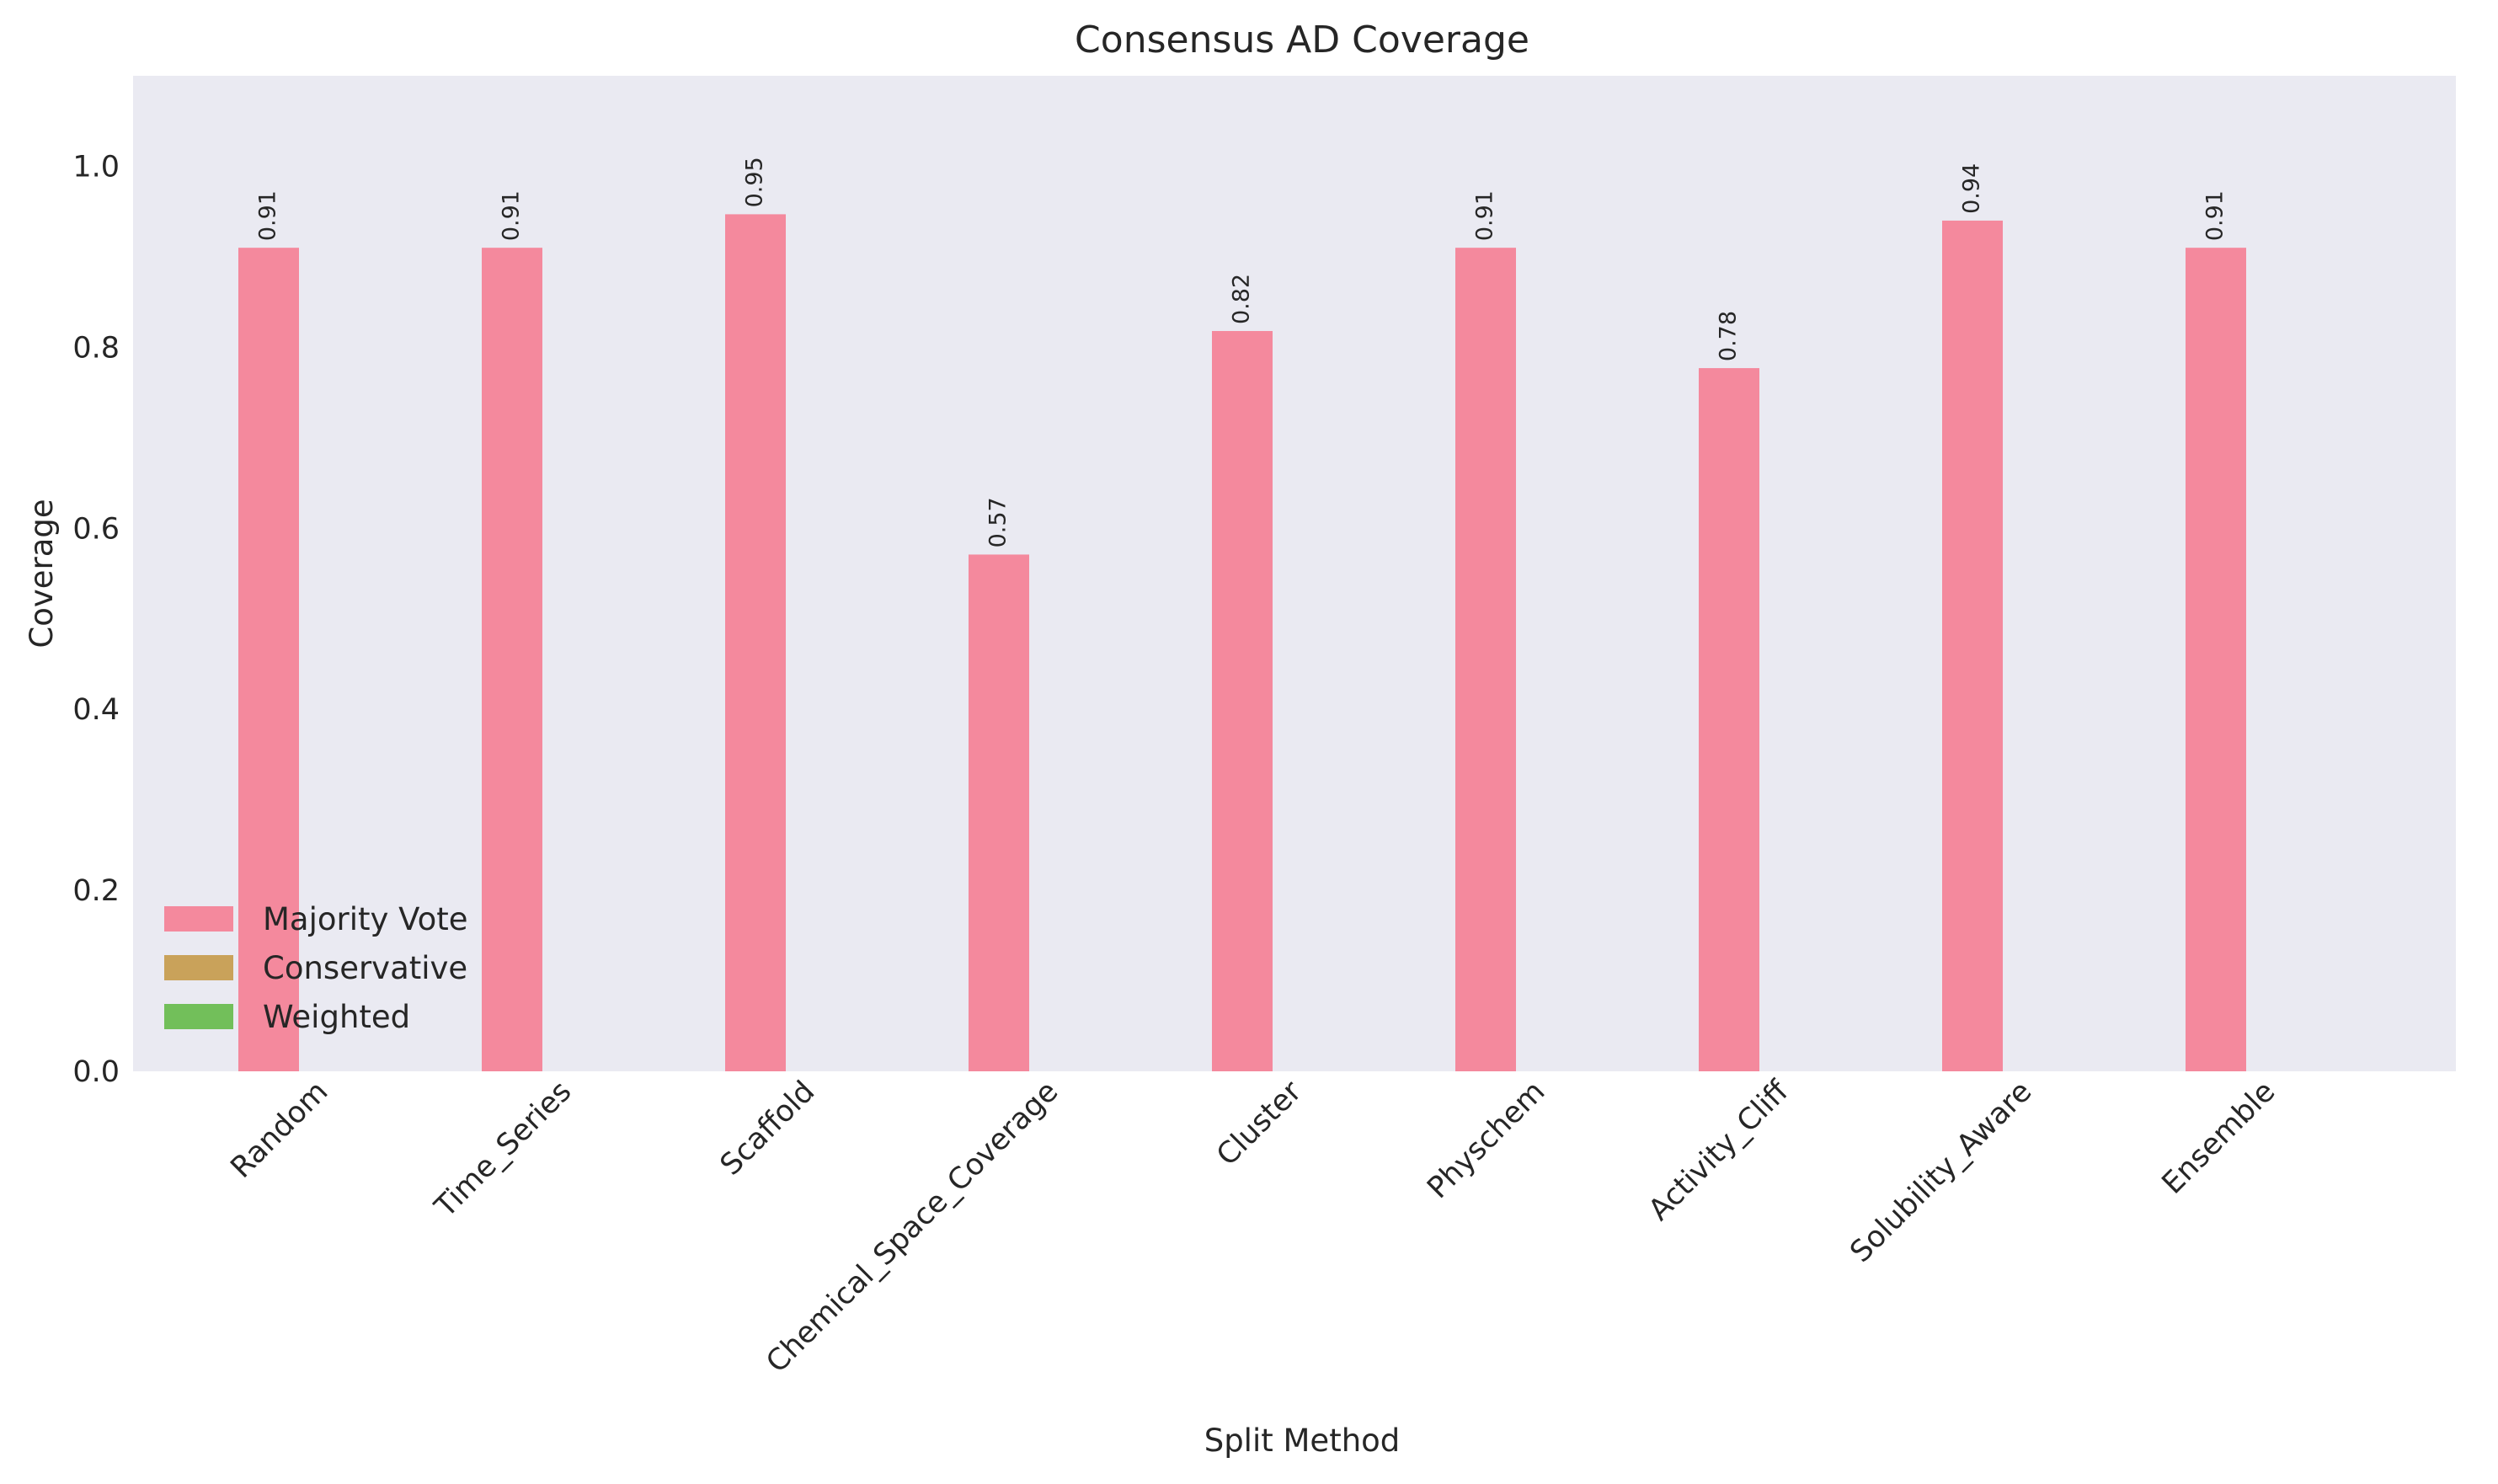  What do you see at coordinates (1729, 336) in the screenshot?
I see `bar-value-label: 0.78` at bounding box center [1729, 336].